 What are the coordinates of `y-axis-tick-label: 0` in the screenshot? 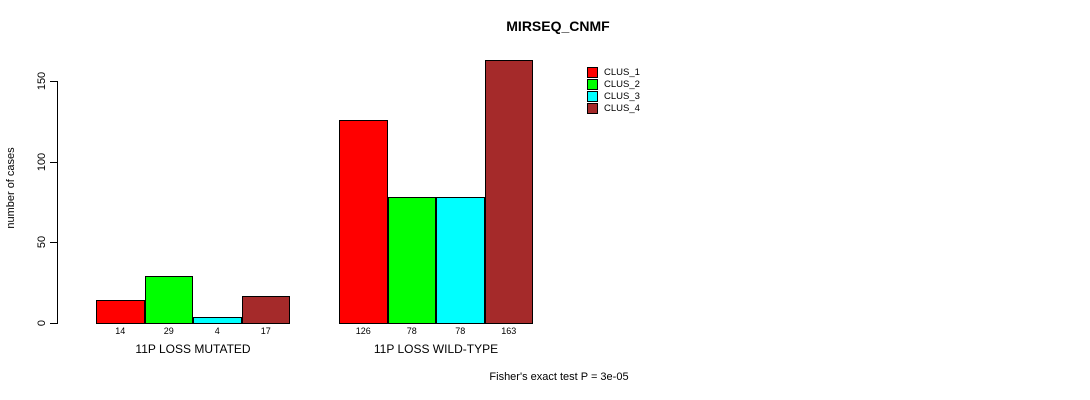 It's located at (42, 323).